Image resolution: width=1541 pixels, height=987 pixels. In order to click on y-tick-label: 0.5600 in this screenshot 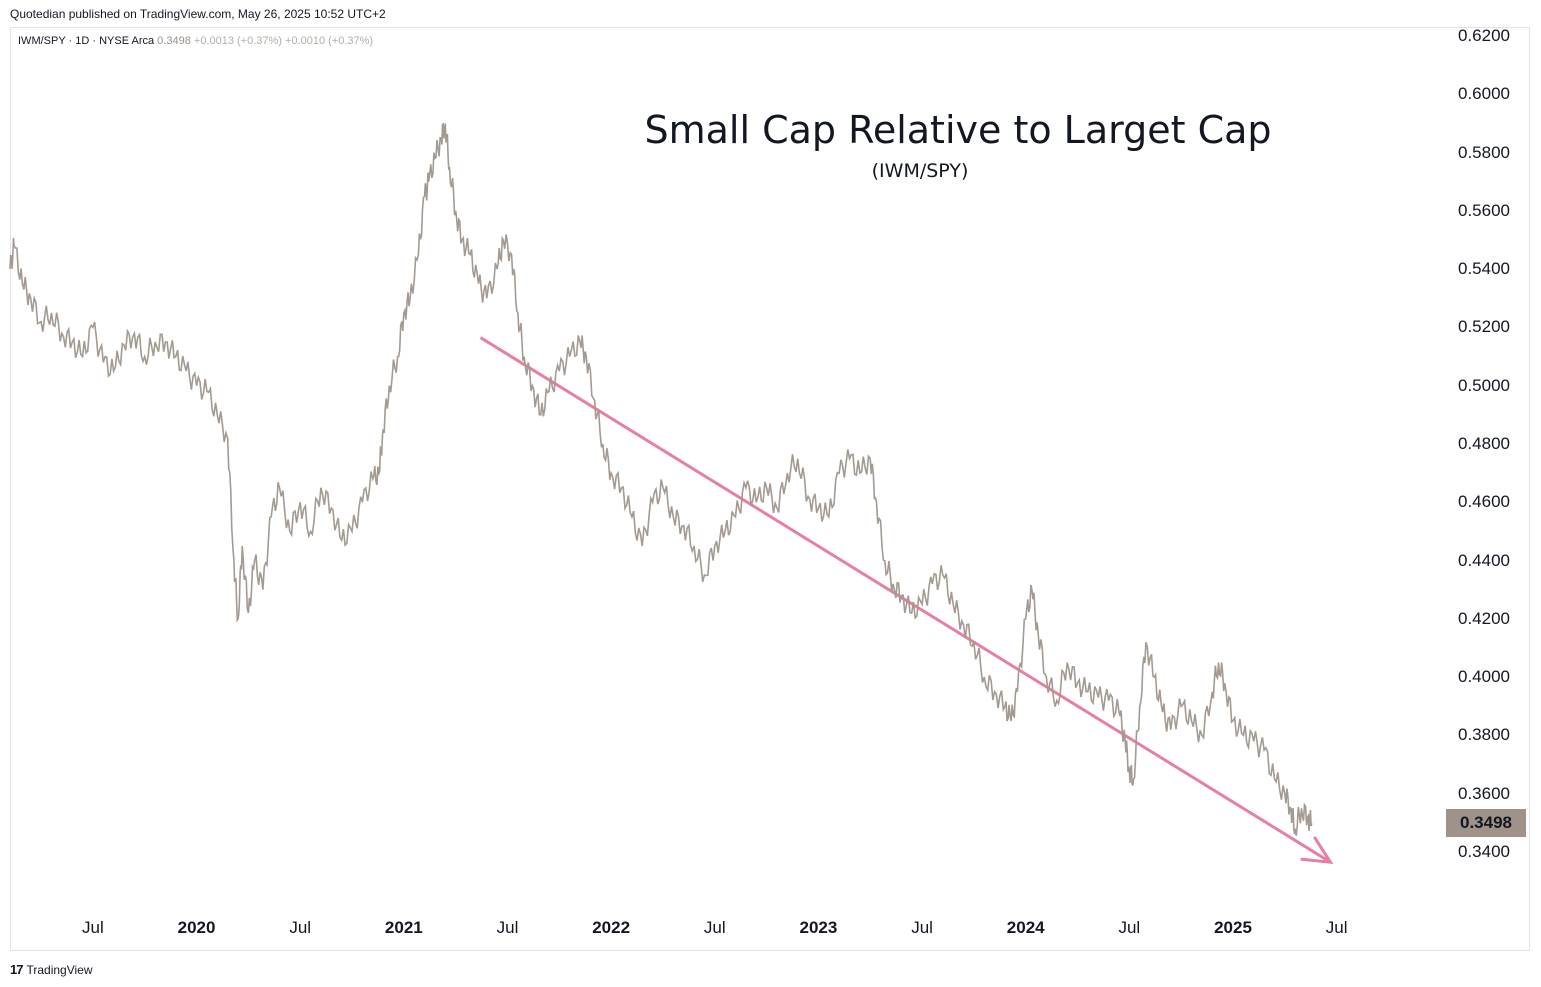, I will do `click(1484, 210)`.